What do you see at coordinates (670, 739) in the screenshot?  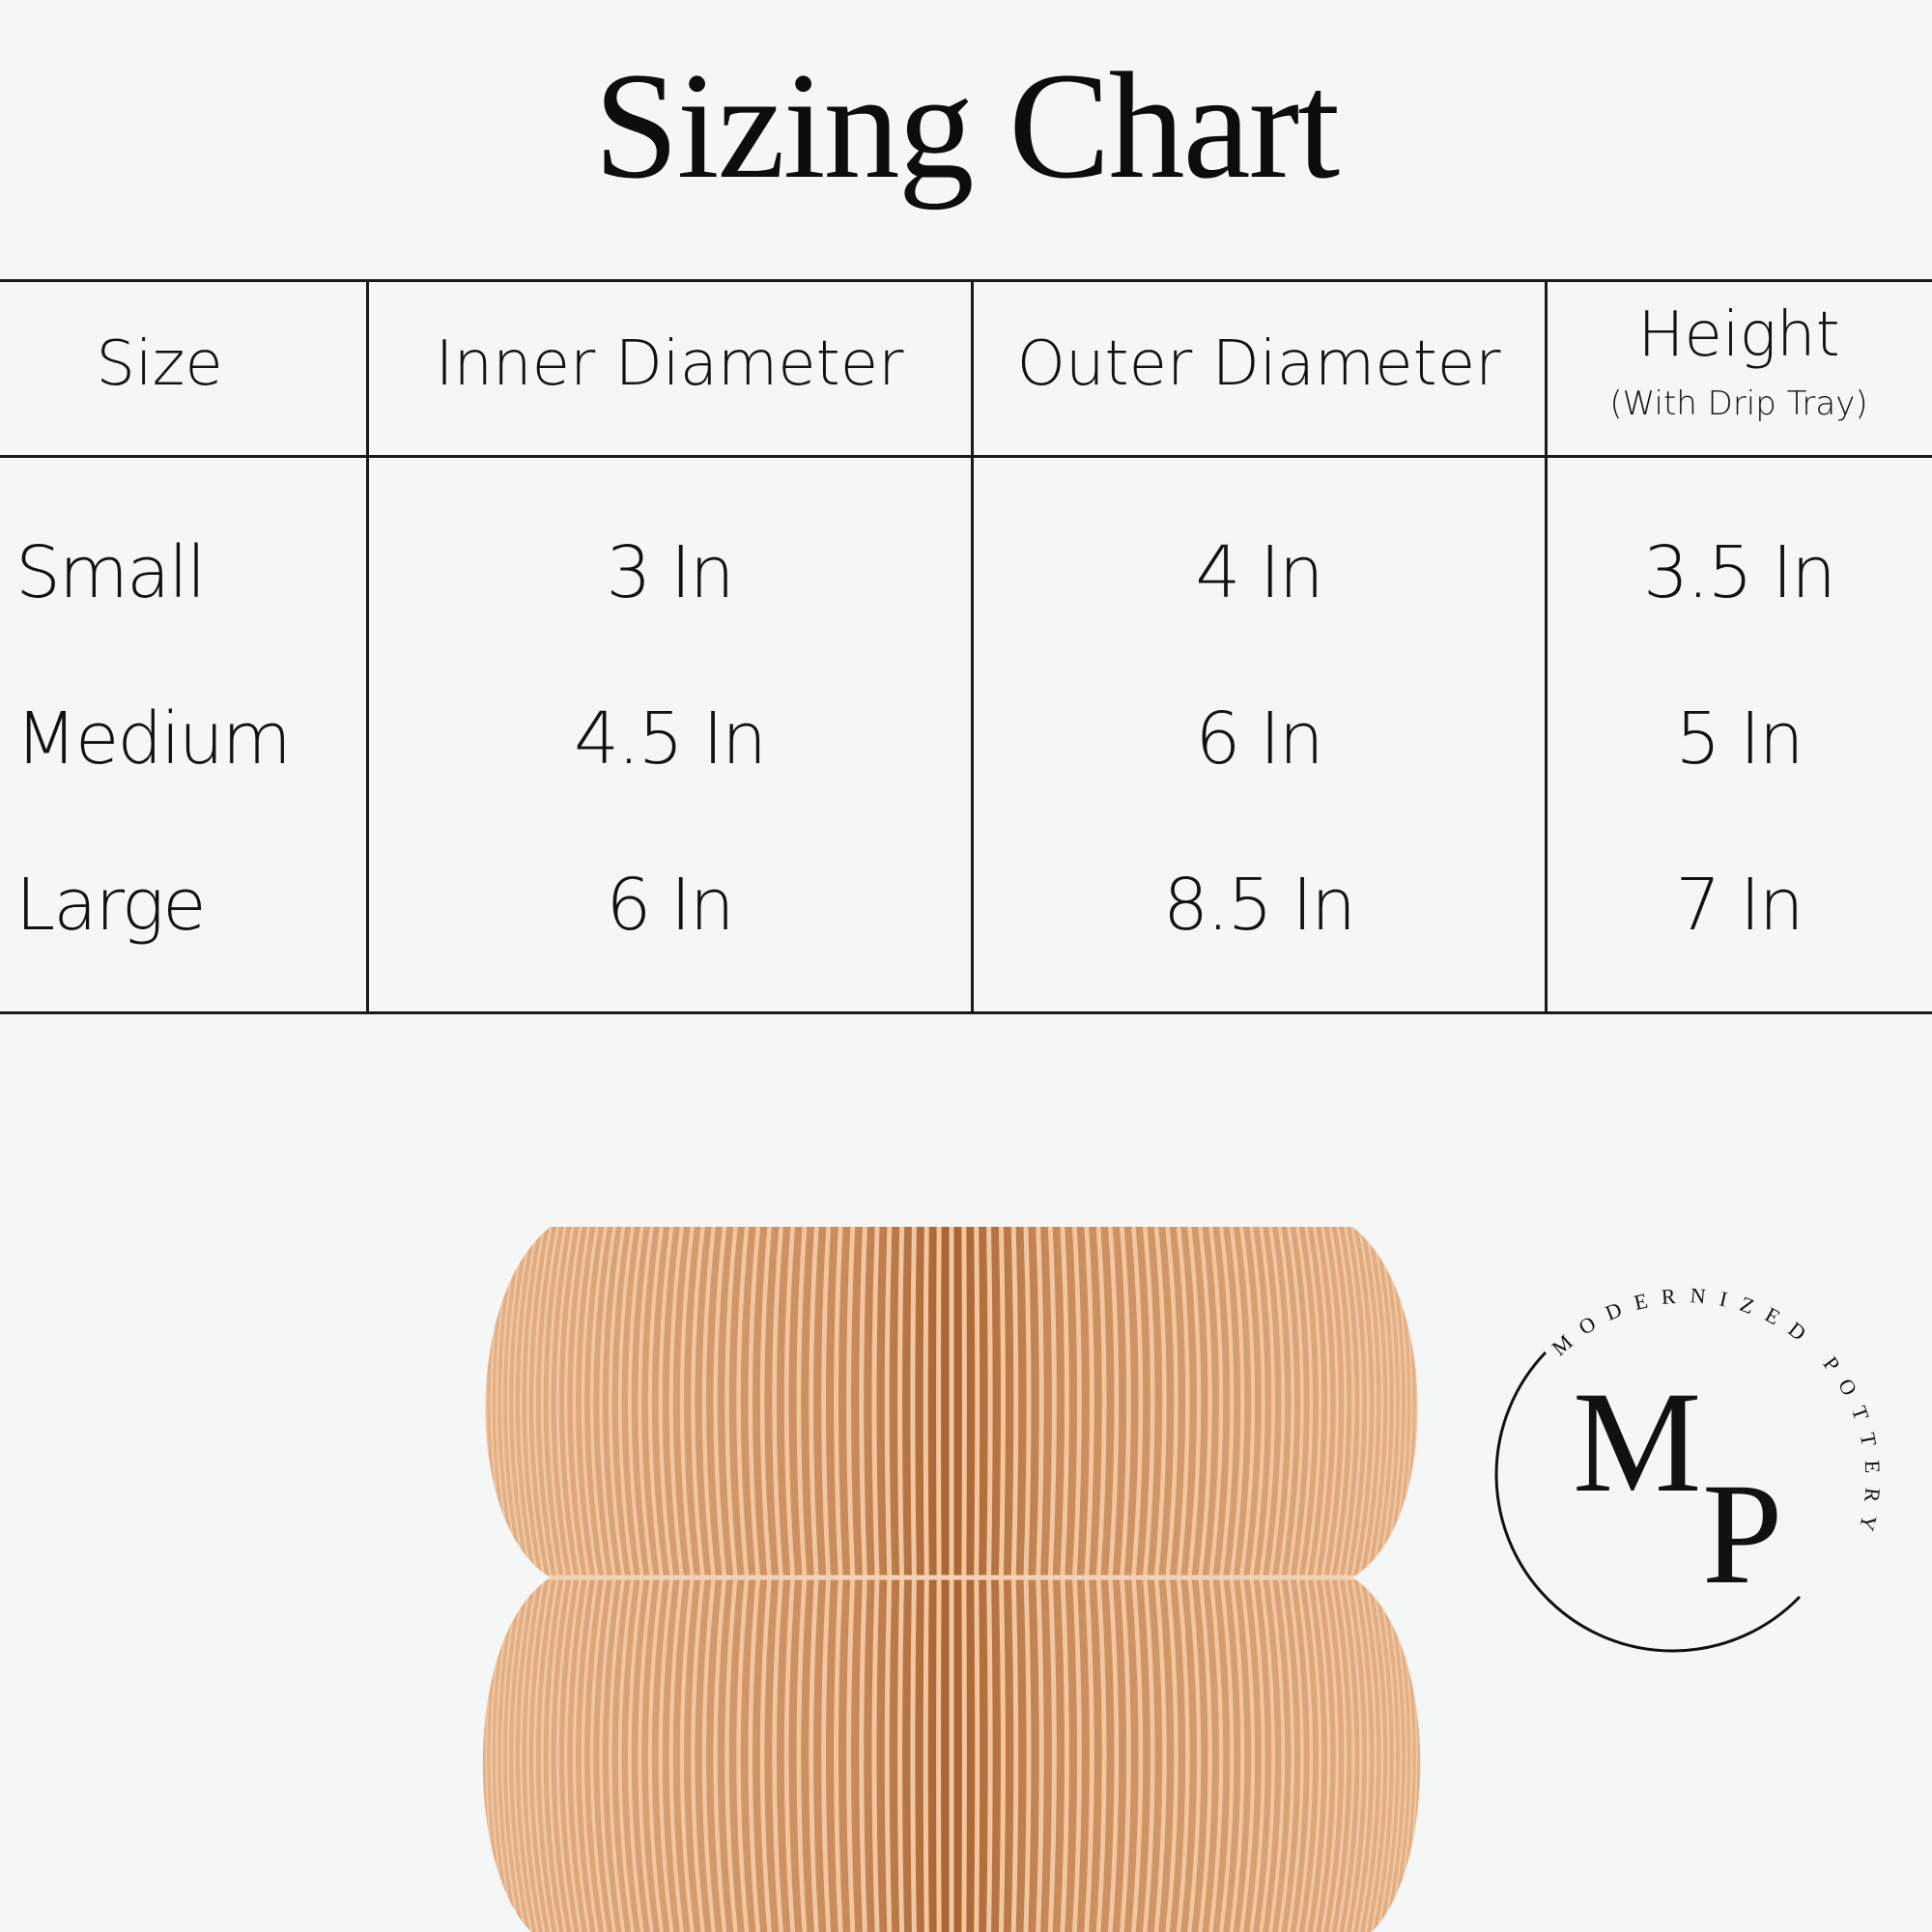 I see `row-medium-inner: 4.5 In` at bounding box center [670, 739].